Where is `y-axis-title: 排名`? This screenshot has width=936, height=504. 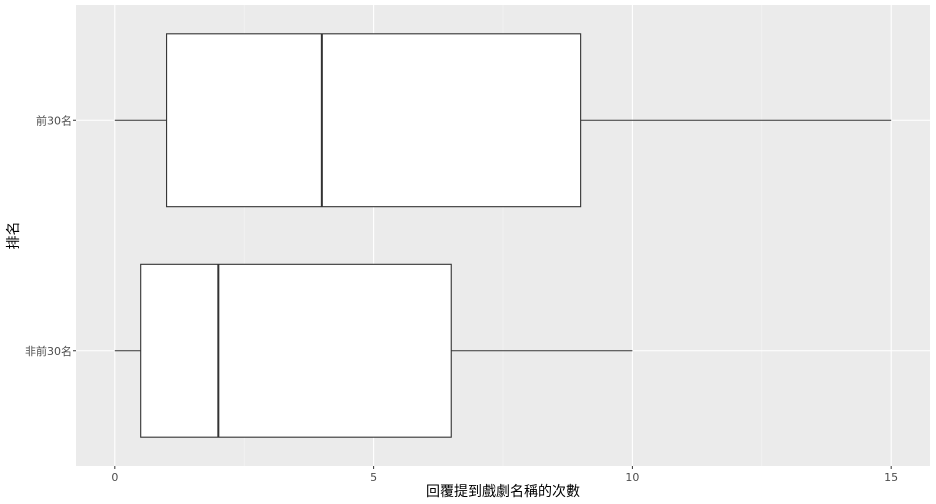
y-axis-title: 排名 is located at coordinates (14, 236).